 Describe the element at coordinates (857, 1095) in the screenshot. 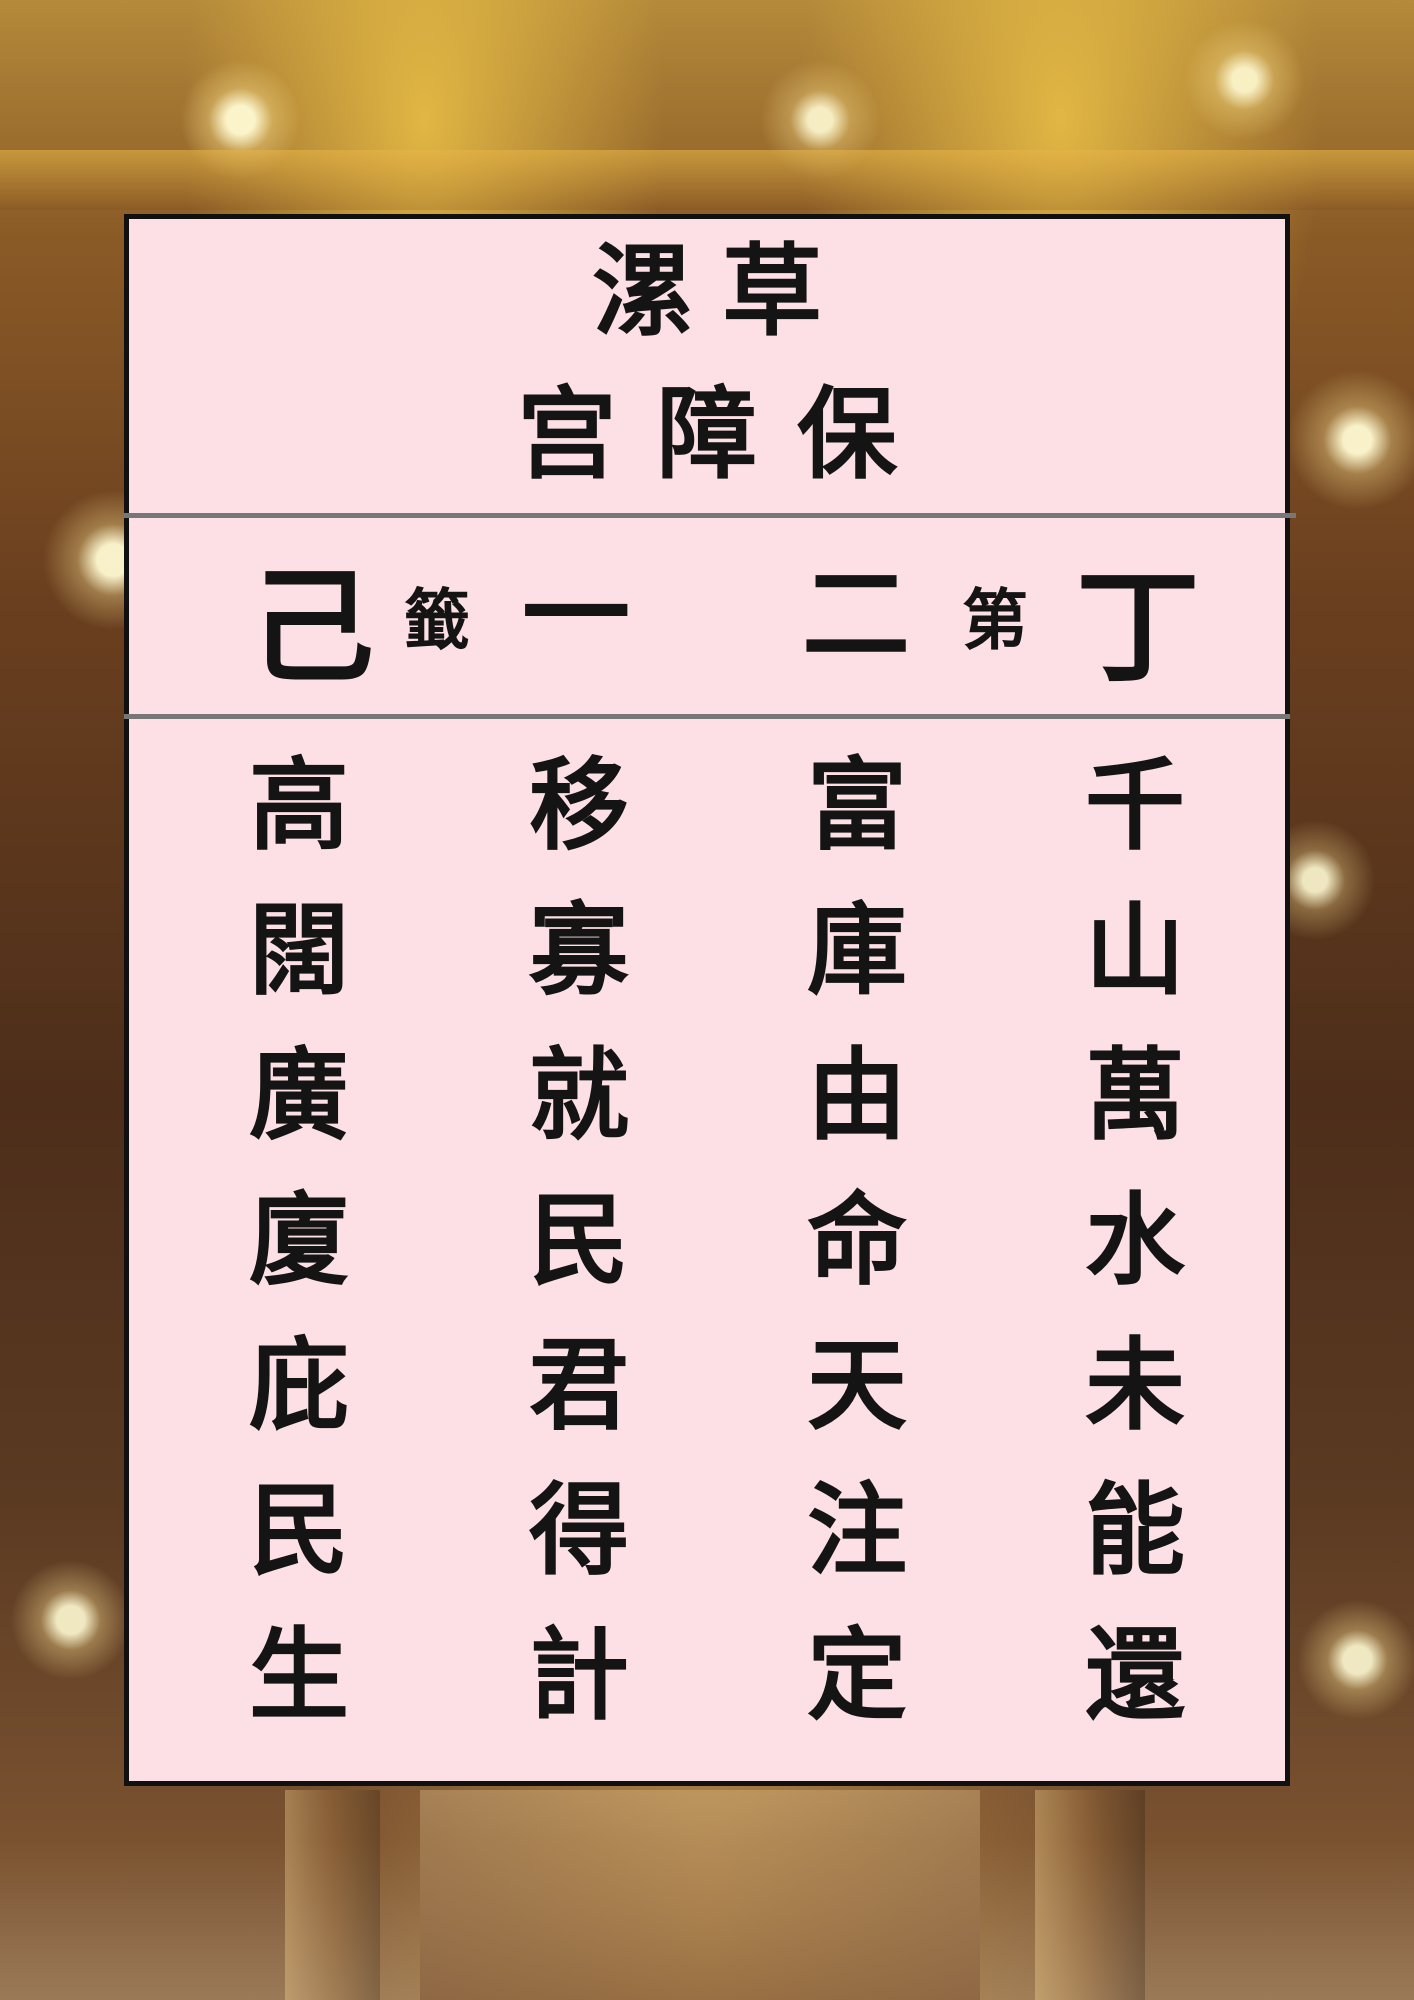

I see `poem-char: 由` at that location.